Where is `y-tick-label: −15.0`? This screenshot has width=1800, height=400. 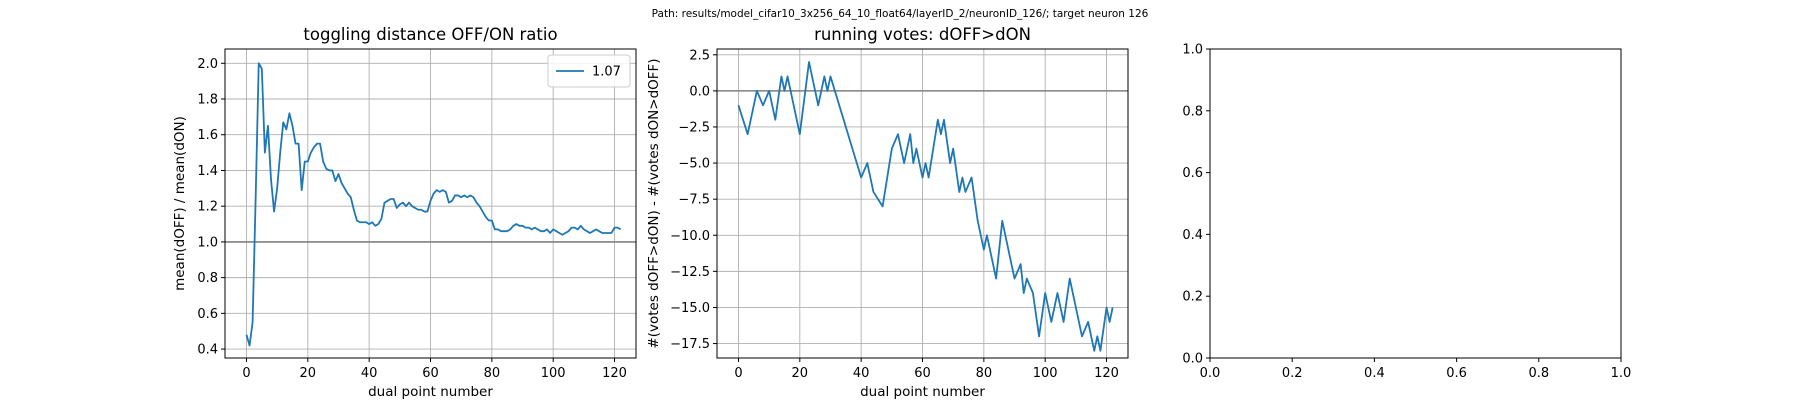
y-tick-label: −15.0 is located at coordinates (690, 308).